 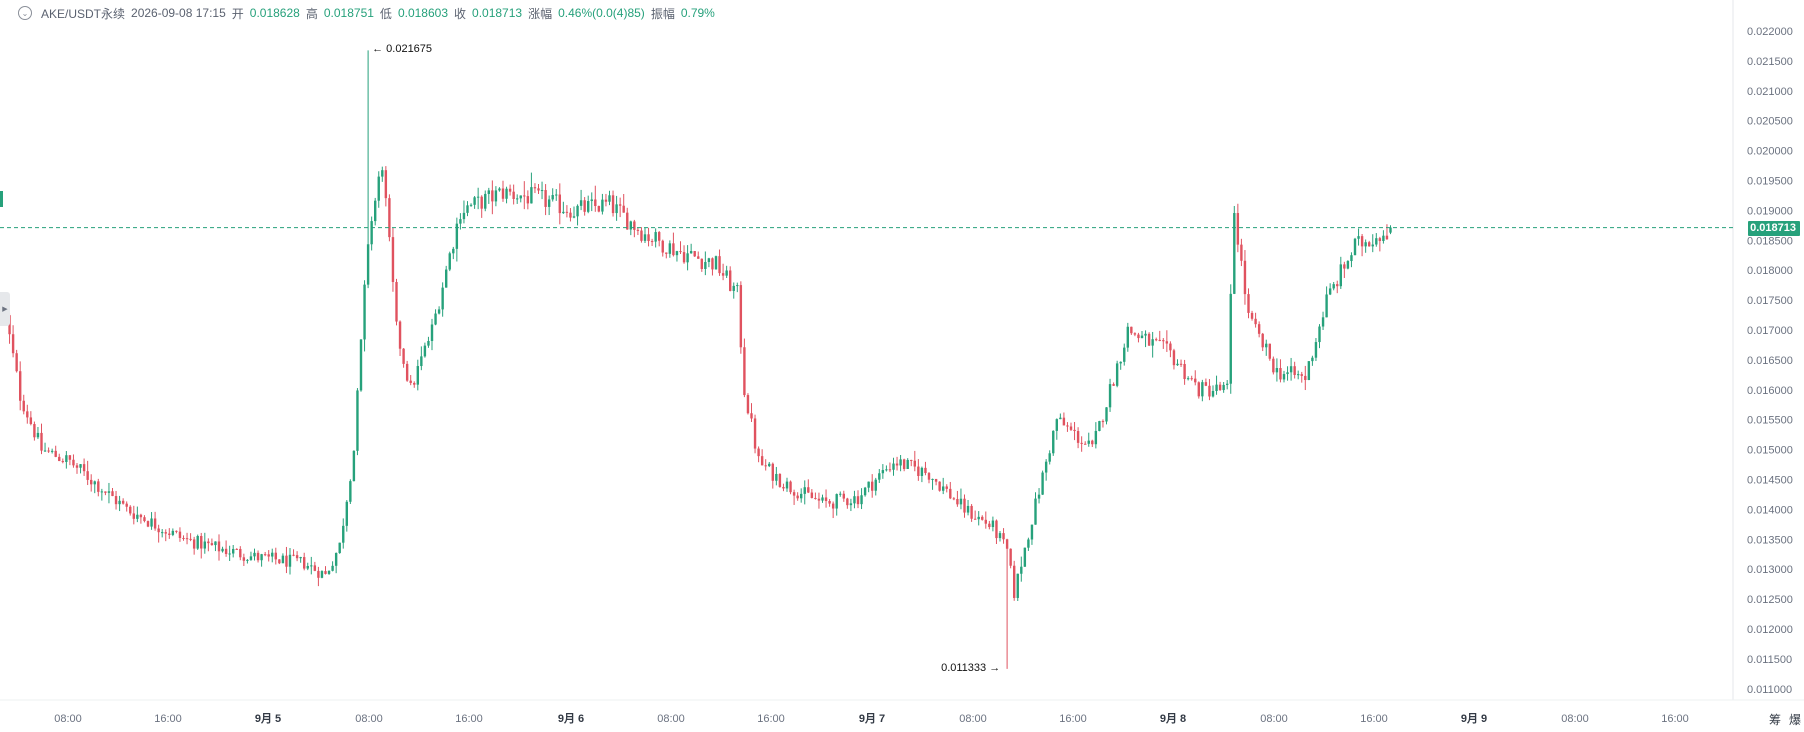 What do you see at coordinates (1770, 391) in the screenshot?
I see `price-tick-label: 0.016000` at bounding box center [1770, 391].